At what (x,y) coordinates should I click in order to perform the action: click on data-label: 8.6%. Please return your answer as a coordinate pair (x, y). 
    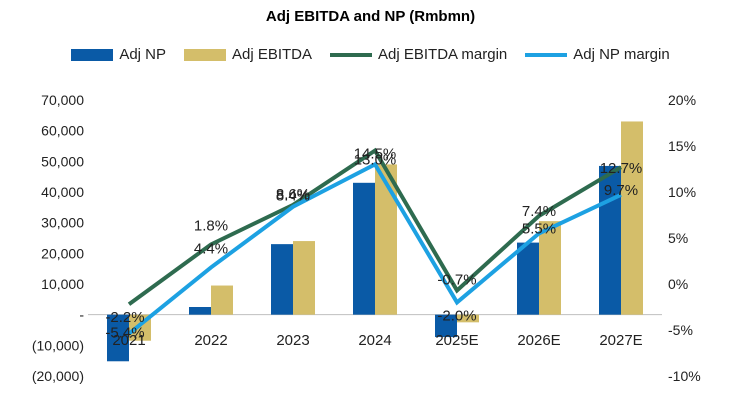
    Looking at the image, I should click on (293, 194).